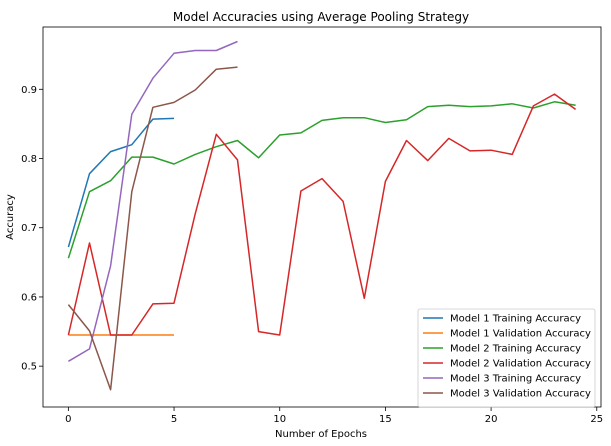  I want to click on y-tick-label: 0.6, so click(29, 297).